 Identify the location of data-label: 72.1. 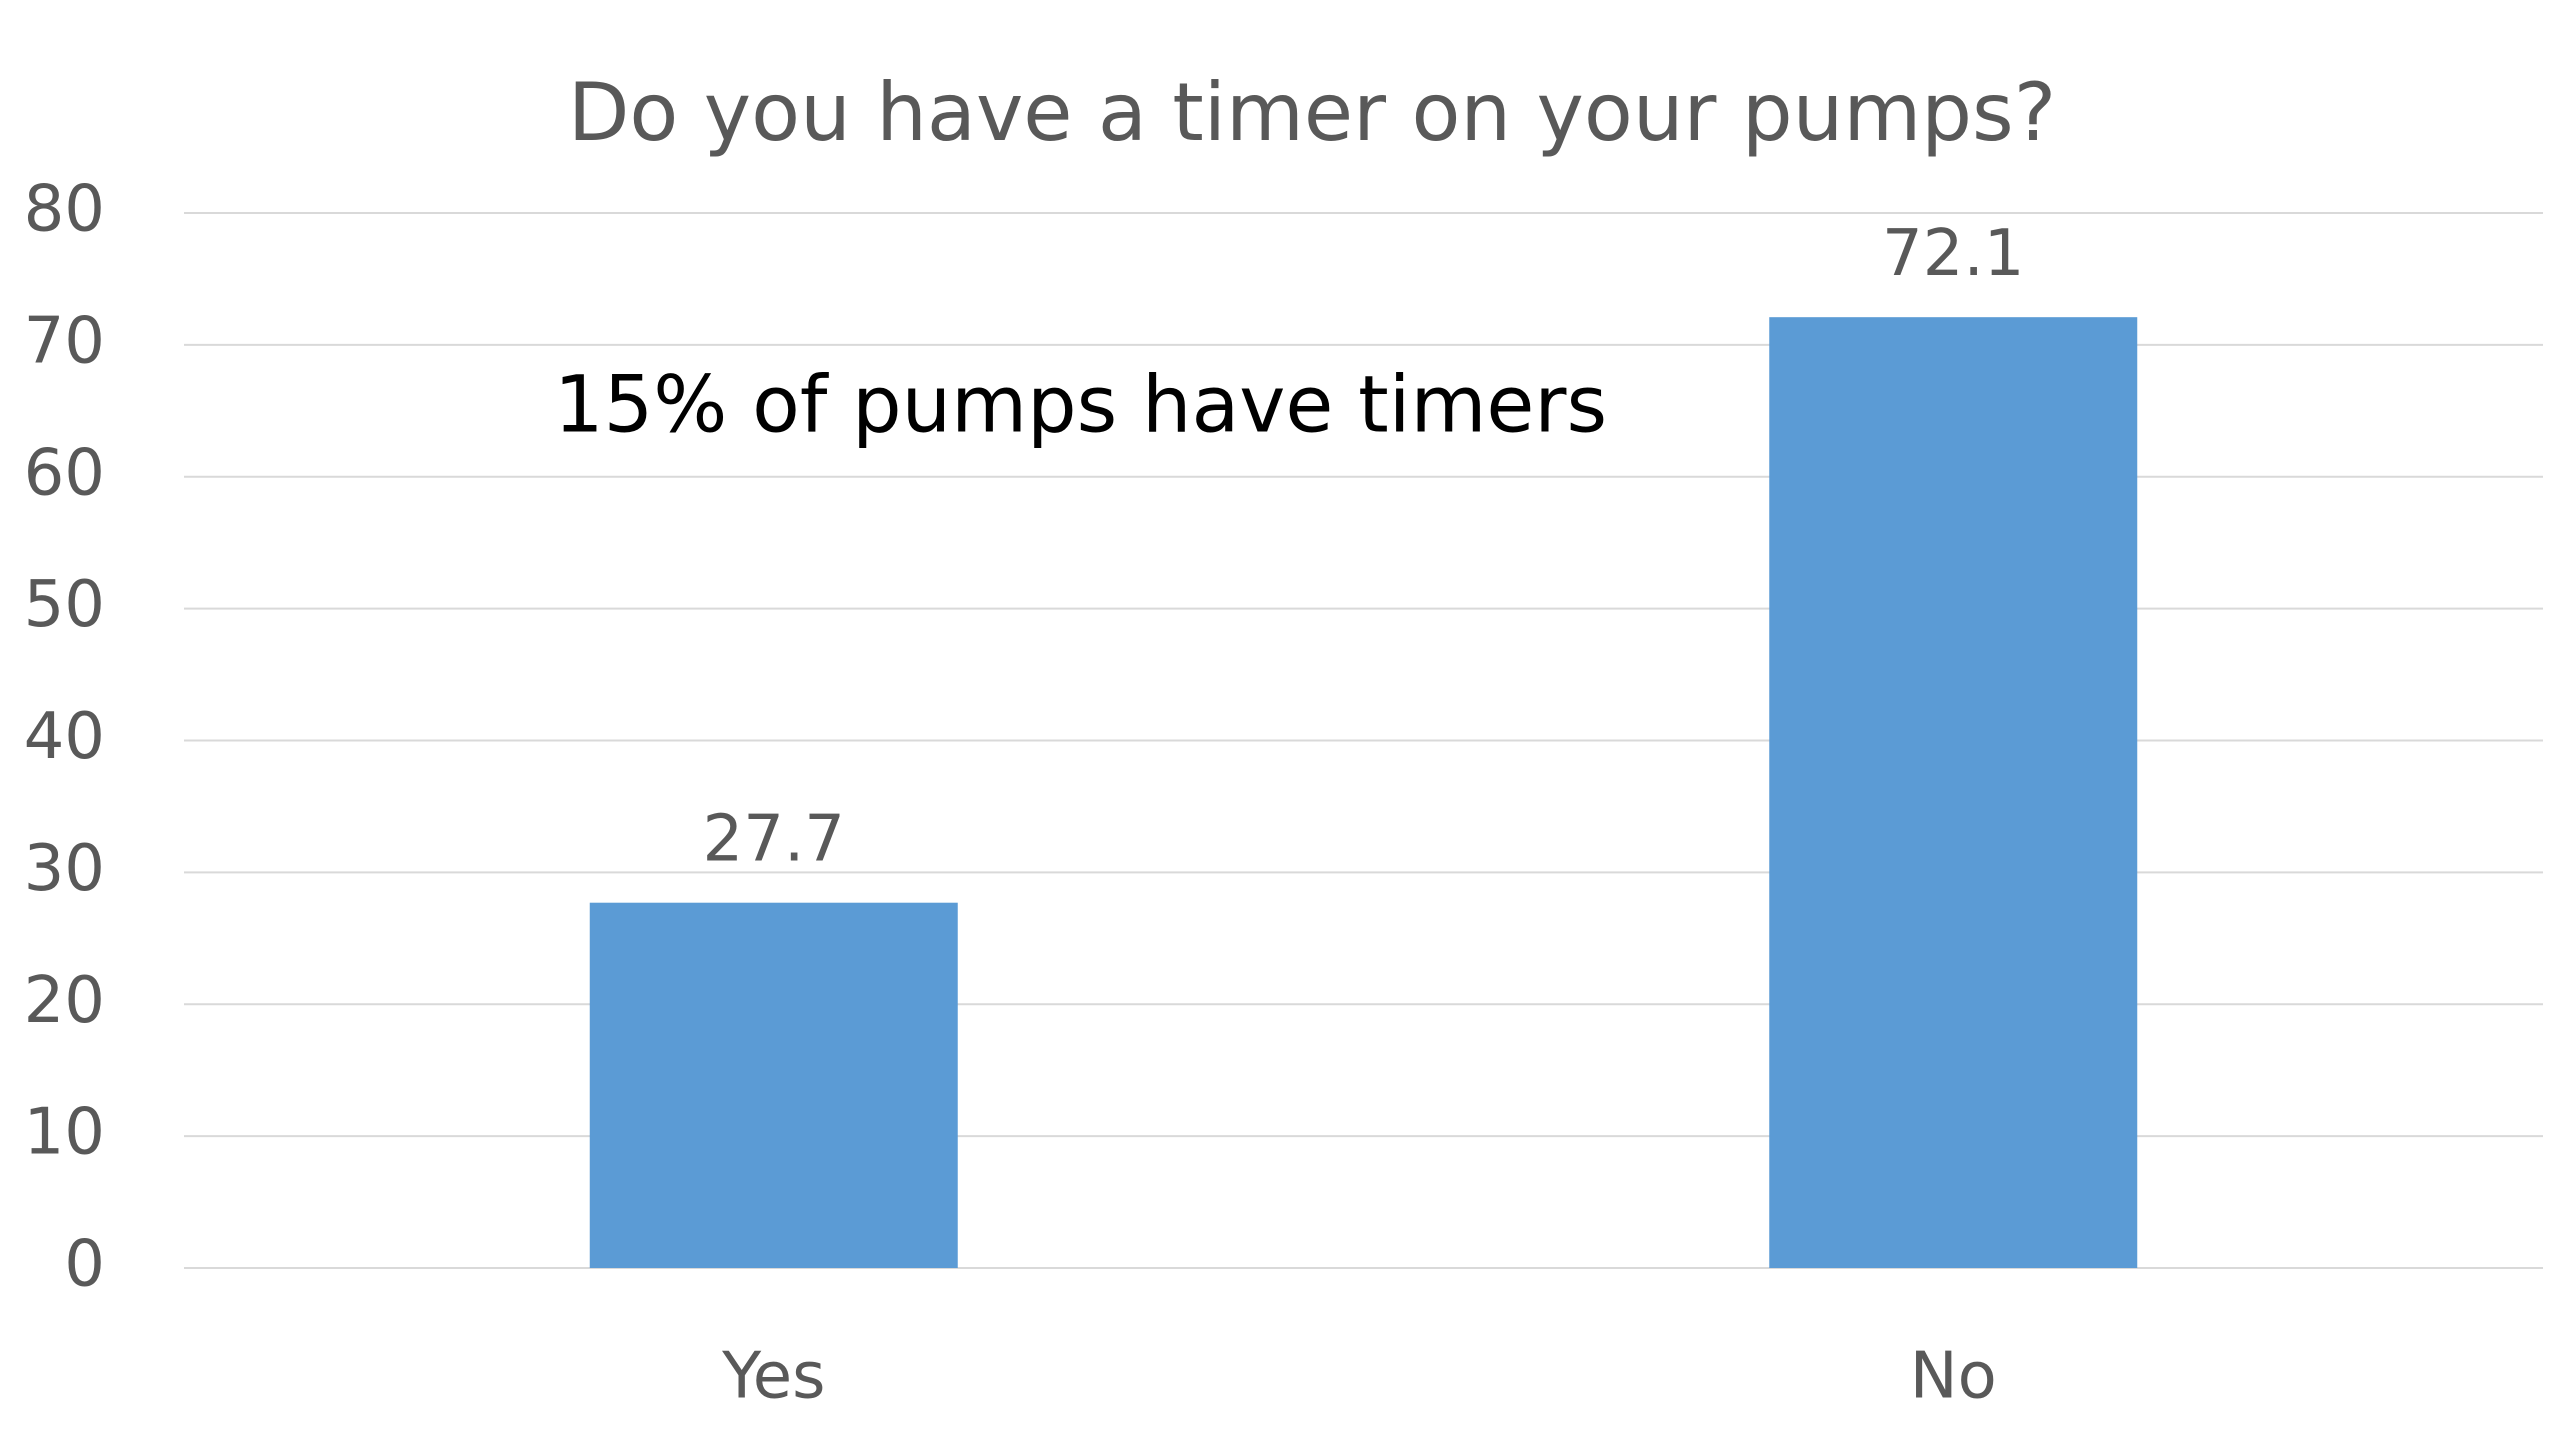
(1953, 254).